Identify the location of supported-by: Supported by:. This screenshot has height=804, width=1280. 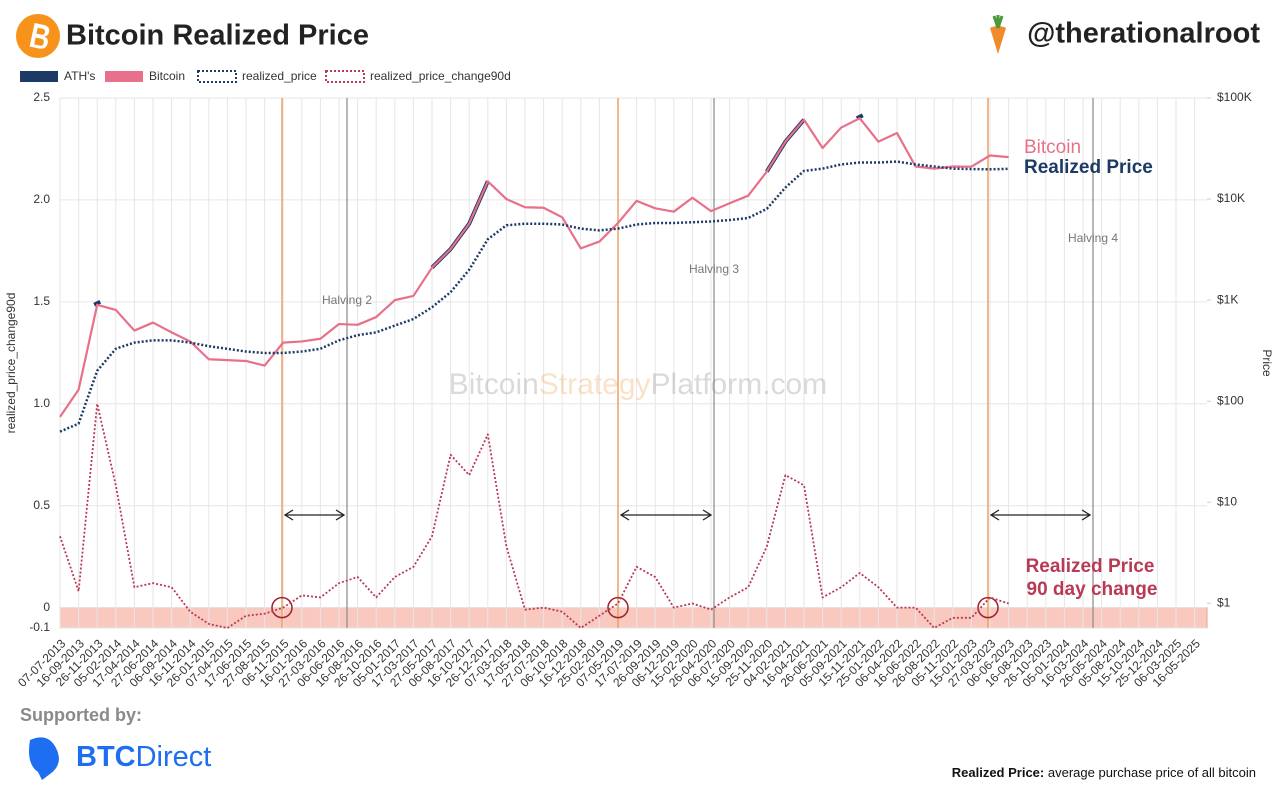
(81, 715).